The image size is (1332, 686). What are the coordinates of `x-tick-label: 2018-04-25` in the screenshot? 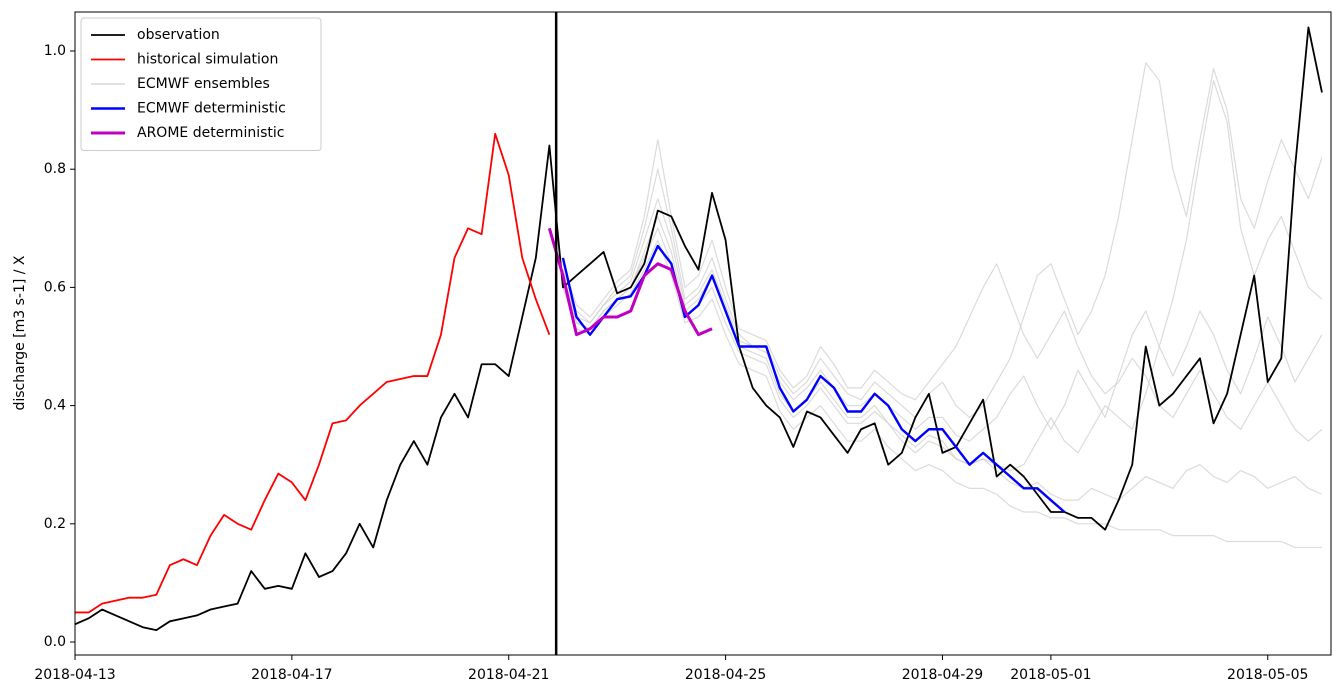 It's located at (725, 675).